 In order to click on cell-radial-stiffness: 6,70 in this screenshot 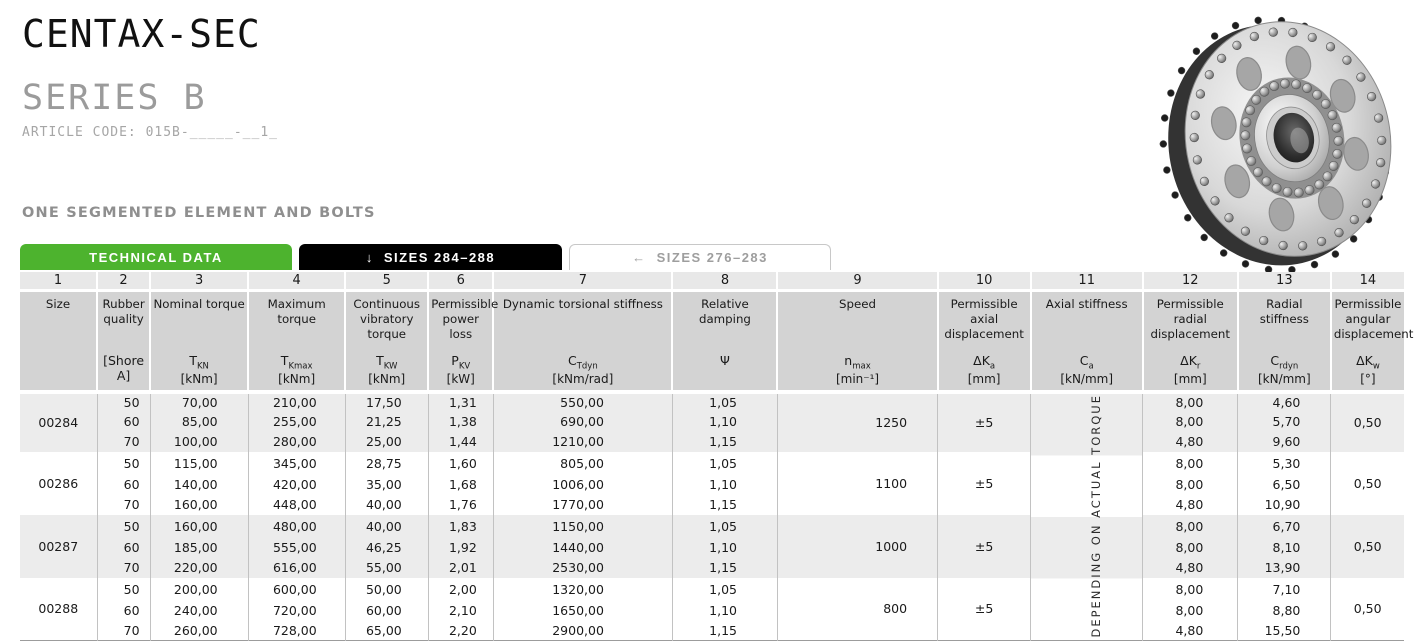, I will do `click(1284, 526)`.